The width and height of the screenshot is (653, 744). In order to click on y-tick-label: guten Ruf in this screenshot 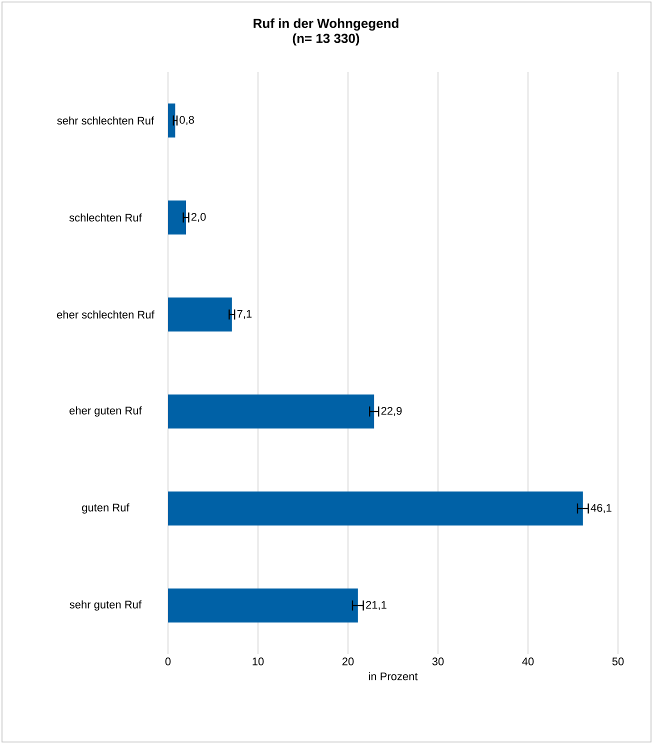, I will do `click(106, 508)`.